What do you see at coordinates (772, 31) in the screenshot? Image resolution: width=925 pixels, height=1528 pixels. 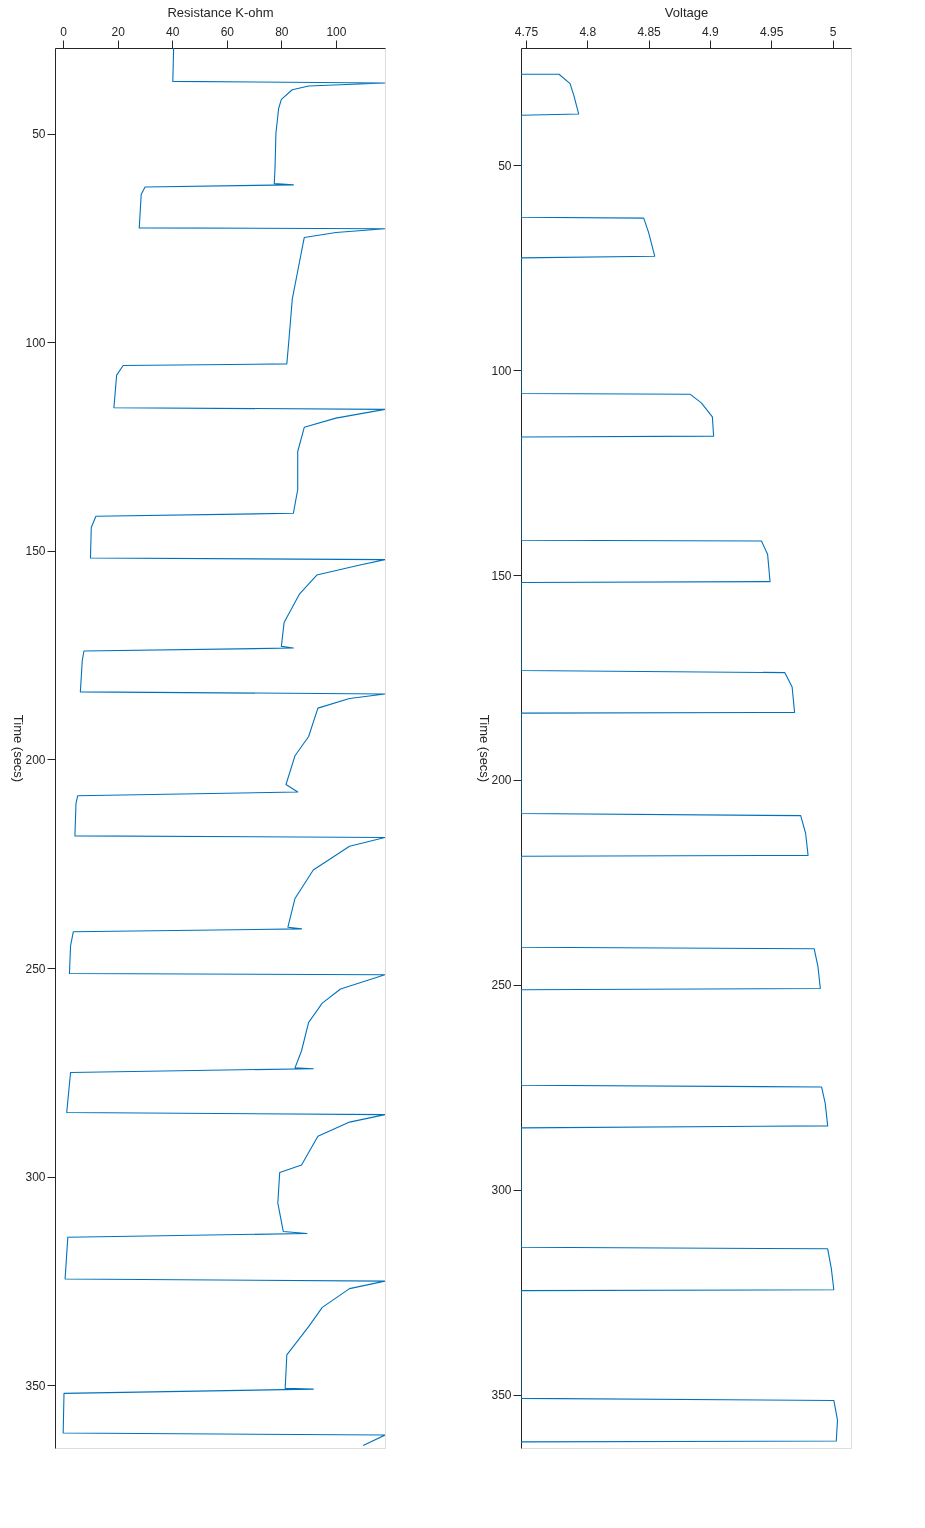 I see `x-tick-label: 4.95` at bounding box center [772, 31].